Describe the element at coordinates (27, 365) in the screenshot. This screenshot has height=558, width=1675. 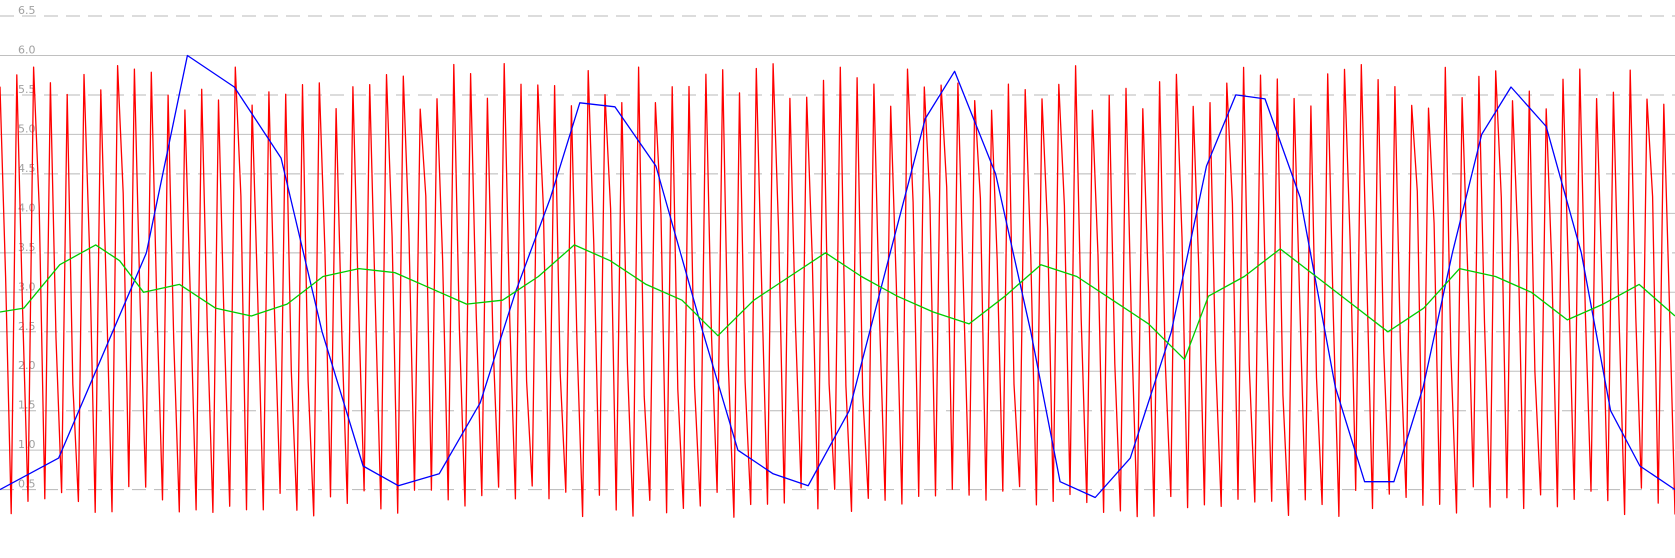
I see `y-tick-label: 2.0` at that location.